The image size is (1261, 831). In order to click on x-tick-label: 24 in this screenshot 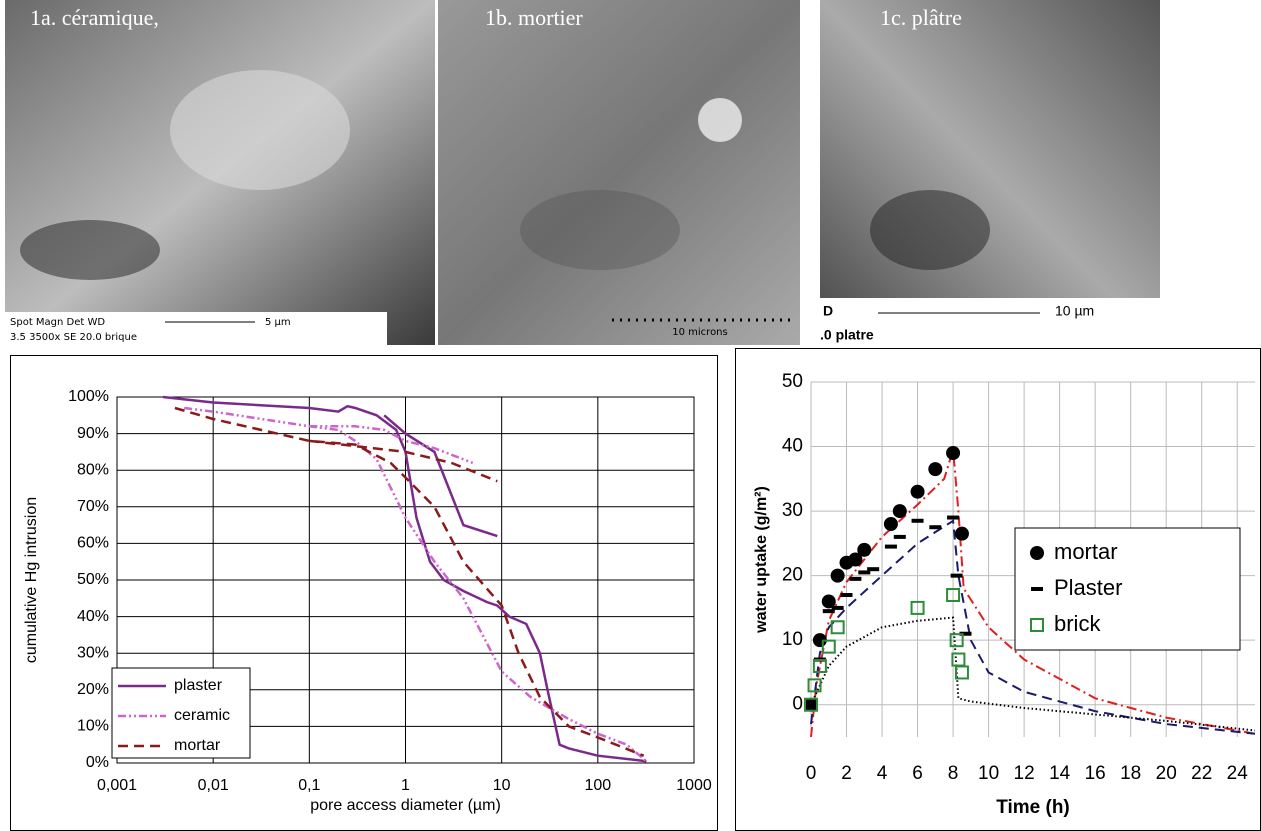, I will do `click(1238, 773)`.